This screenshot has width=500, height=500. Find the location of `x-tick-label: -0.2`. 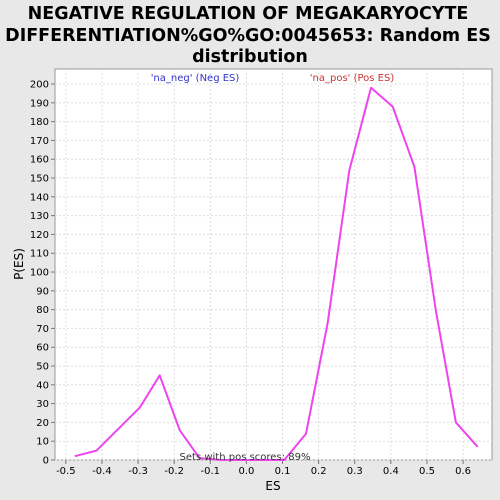

x-tick-label: -0.2 is located at coordinates (174, 471).